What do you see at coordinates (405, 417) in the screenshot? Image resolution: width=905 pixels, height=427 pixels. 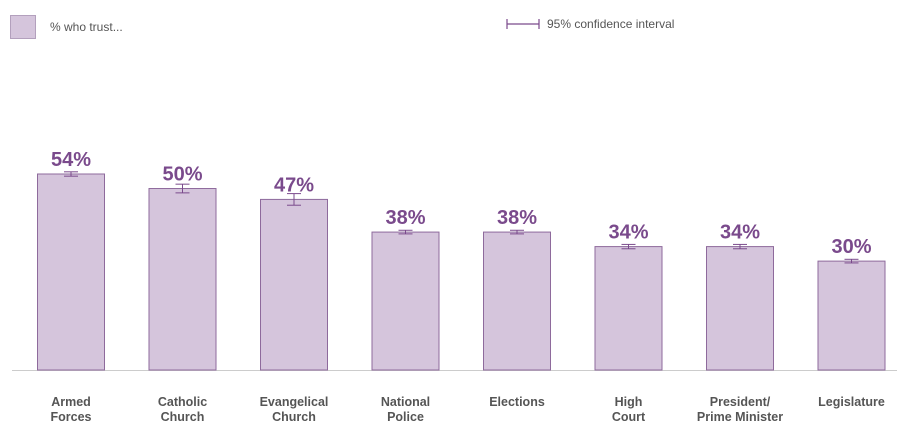 I see `tick-label-line: Police` at bounding box center [405, 417].